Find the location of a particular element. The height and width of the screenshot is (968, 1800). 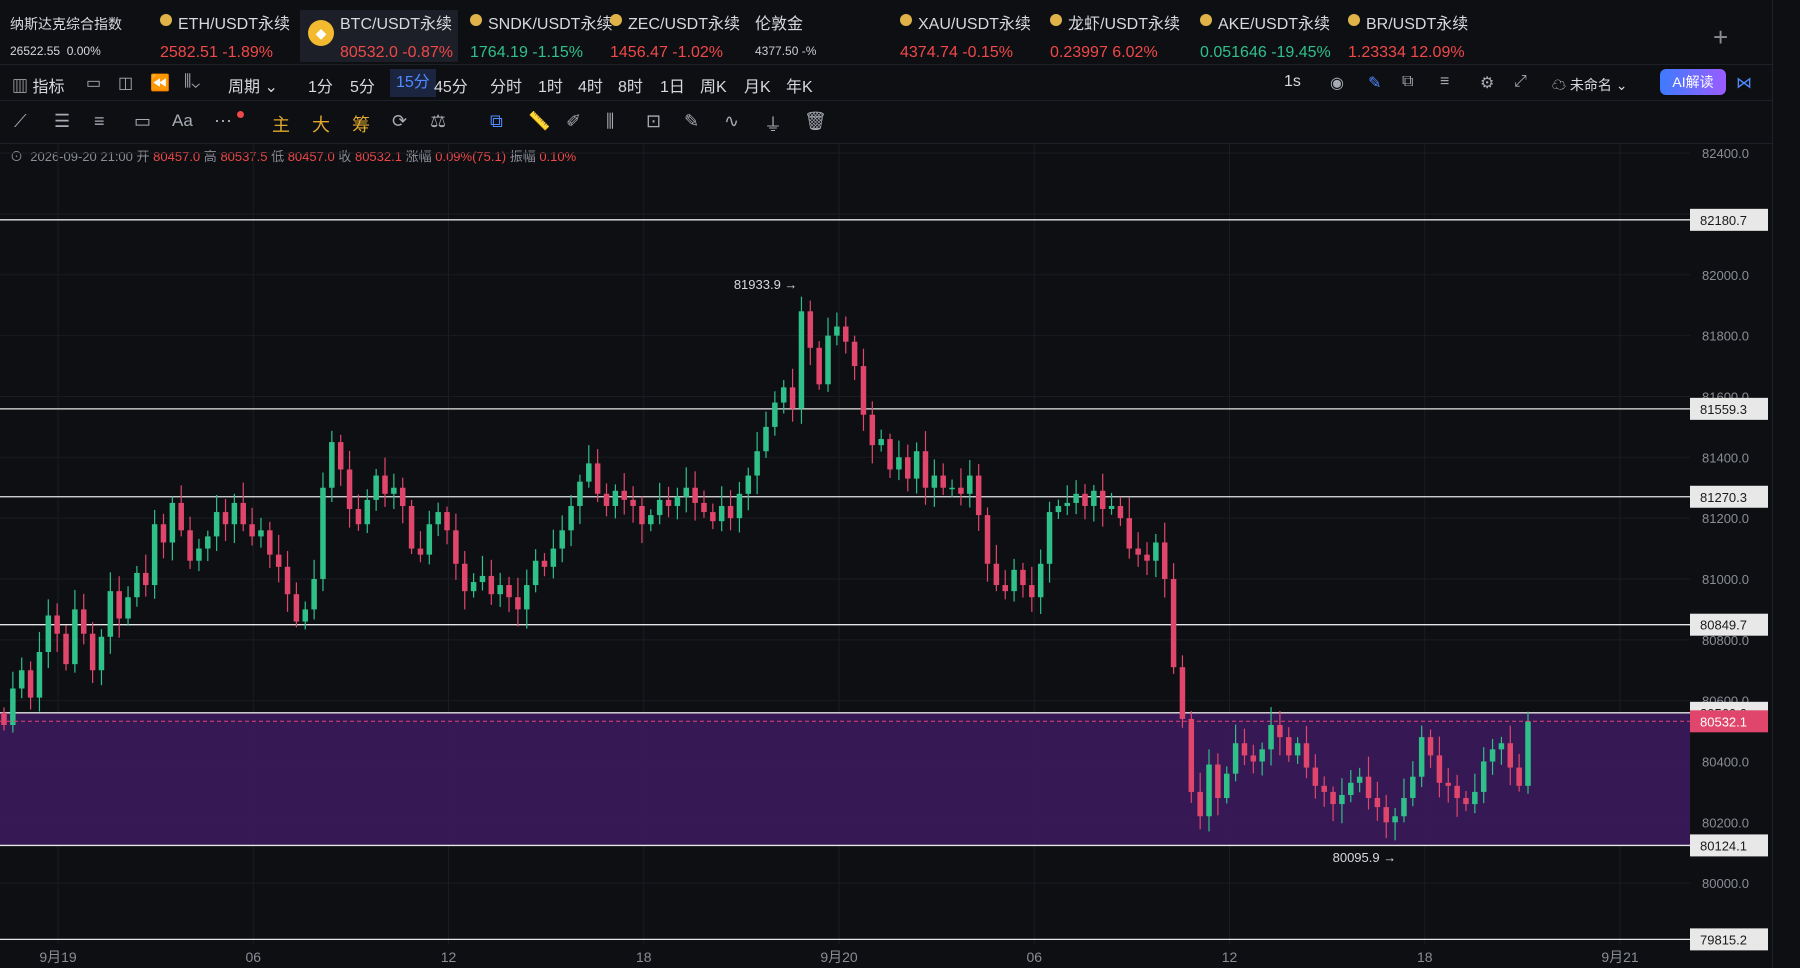

sync-icon: ⟳ is located at coordinates (400, 121).